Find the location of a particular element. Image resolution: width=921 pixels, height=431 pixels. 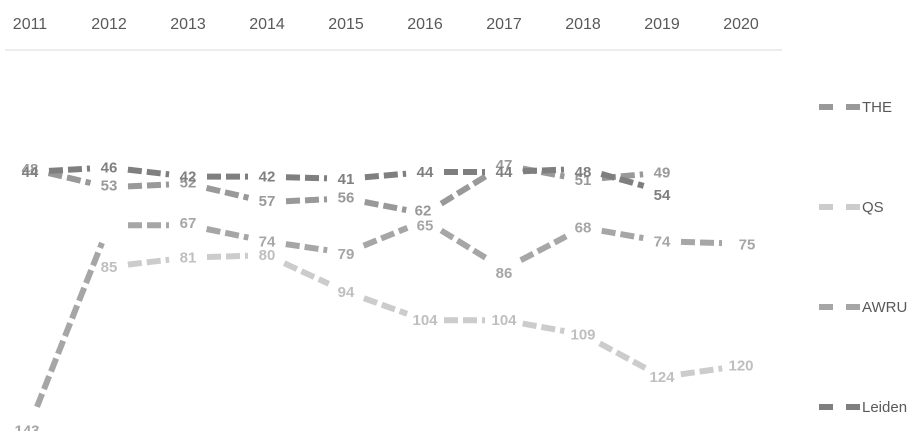

data-label-leiden-2017: 44 is located at coordinates (504, 172).